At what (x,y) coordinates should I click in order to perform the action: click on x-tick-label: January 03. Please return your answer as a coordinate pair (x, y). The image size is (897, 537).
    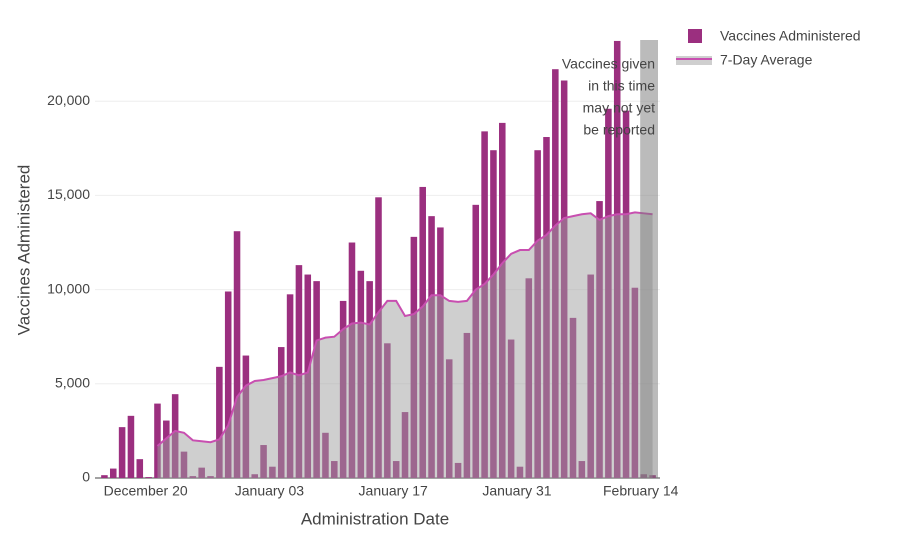
    Looking at the image, I should click on (269, 491).